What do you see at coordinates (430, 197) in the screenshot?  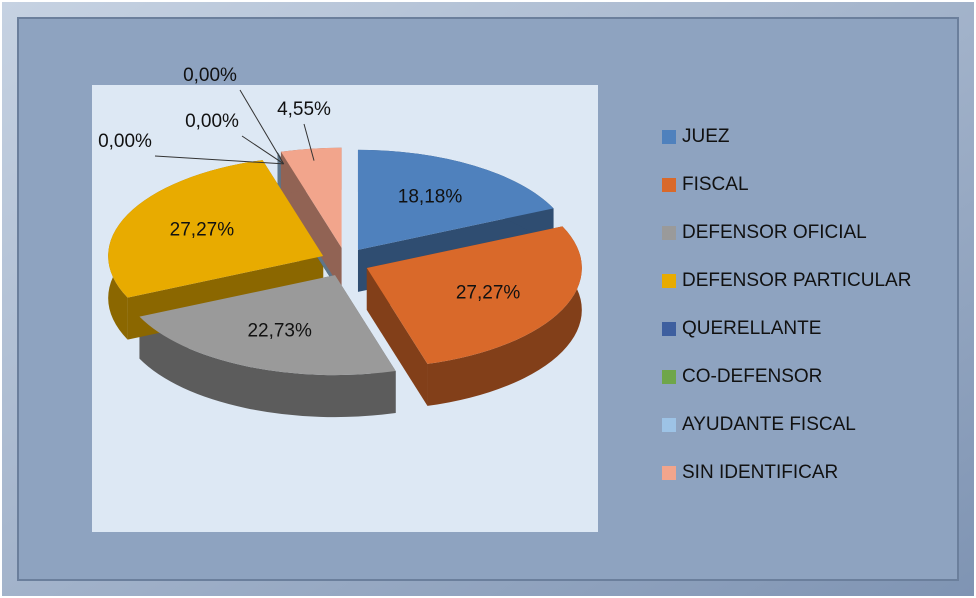 I see `data-label: 18,18%` at bounding box center [430, 197].